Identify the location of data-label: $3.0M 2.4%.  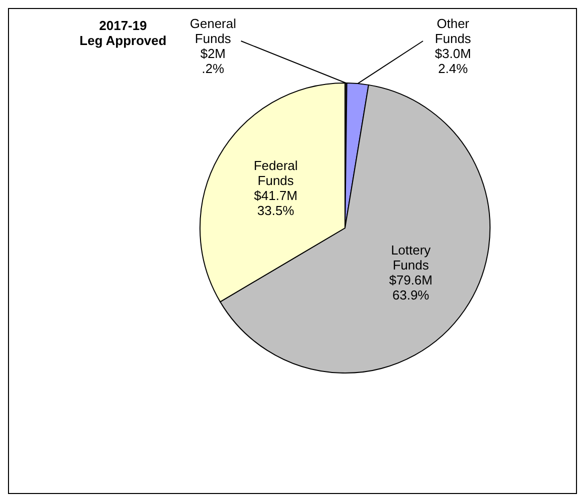
(453, 61).